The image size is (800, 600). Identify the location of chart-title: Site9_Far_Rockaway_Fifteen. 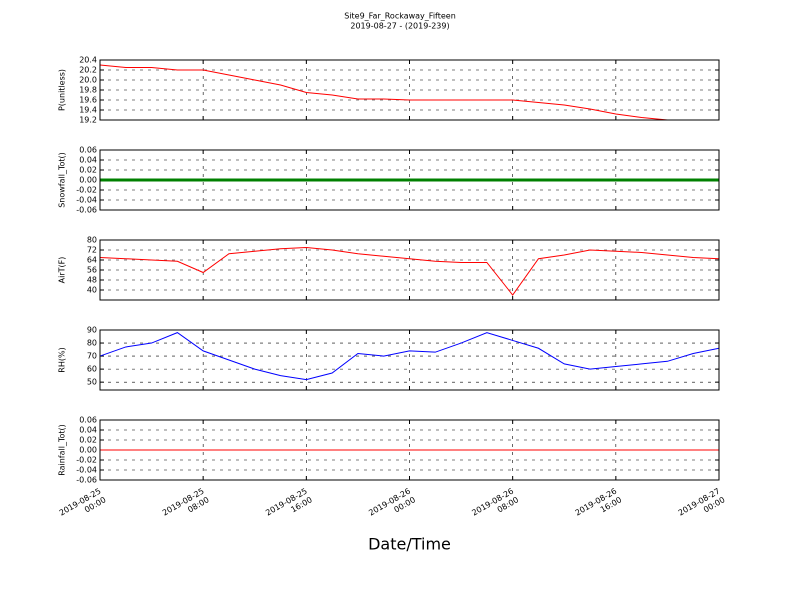
(400, 16).